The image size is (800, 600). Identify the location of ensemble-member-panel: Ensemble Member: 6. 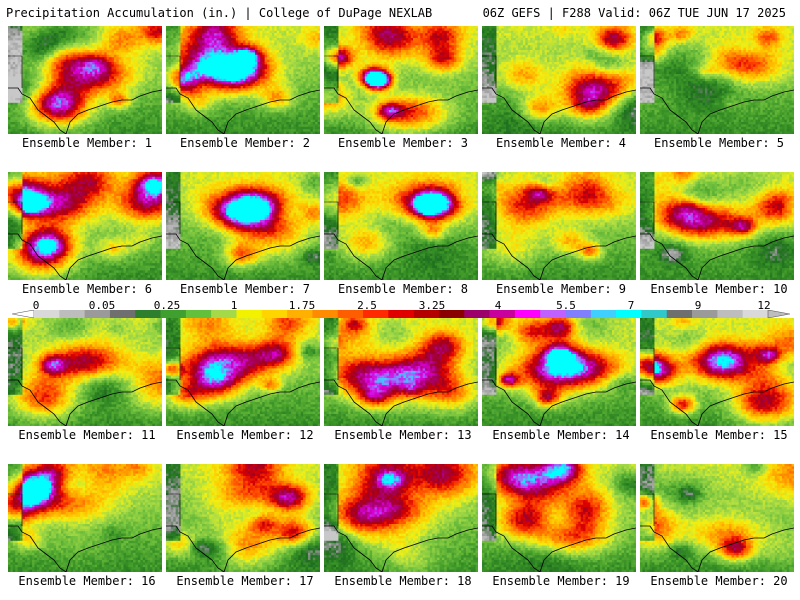
(85, 234).